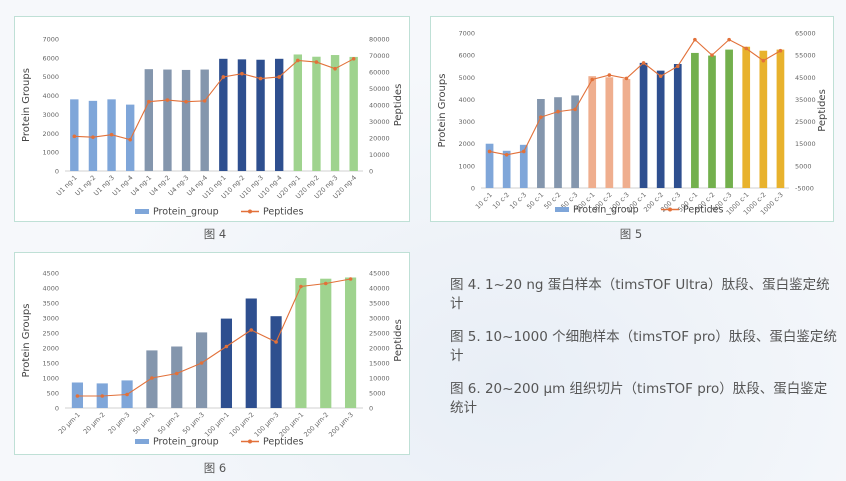 The width and height of the screenshot is (846, 481). Describe the element at coordinates (50, 334) in the screenshot. I see `y-tick-label: 2500` at that location.